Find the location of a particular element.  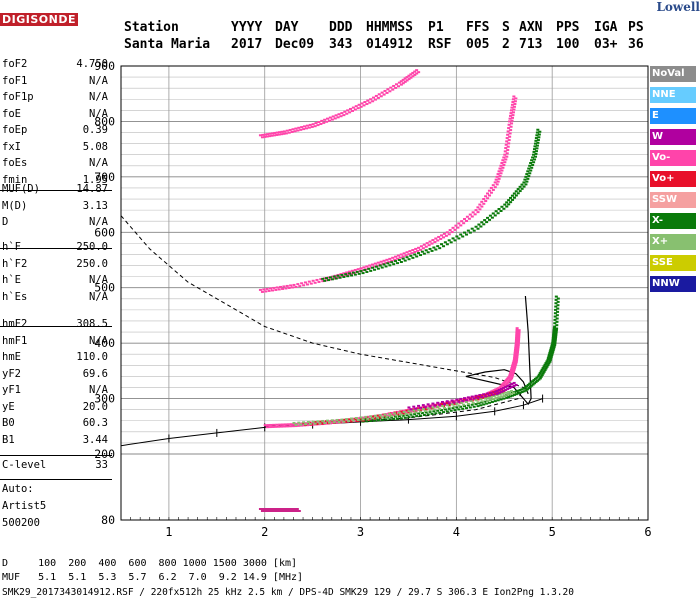

param-name: yF2 is located at coordinates (11, 373).